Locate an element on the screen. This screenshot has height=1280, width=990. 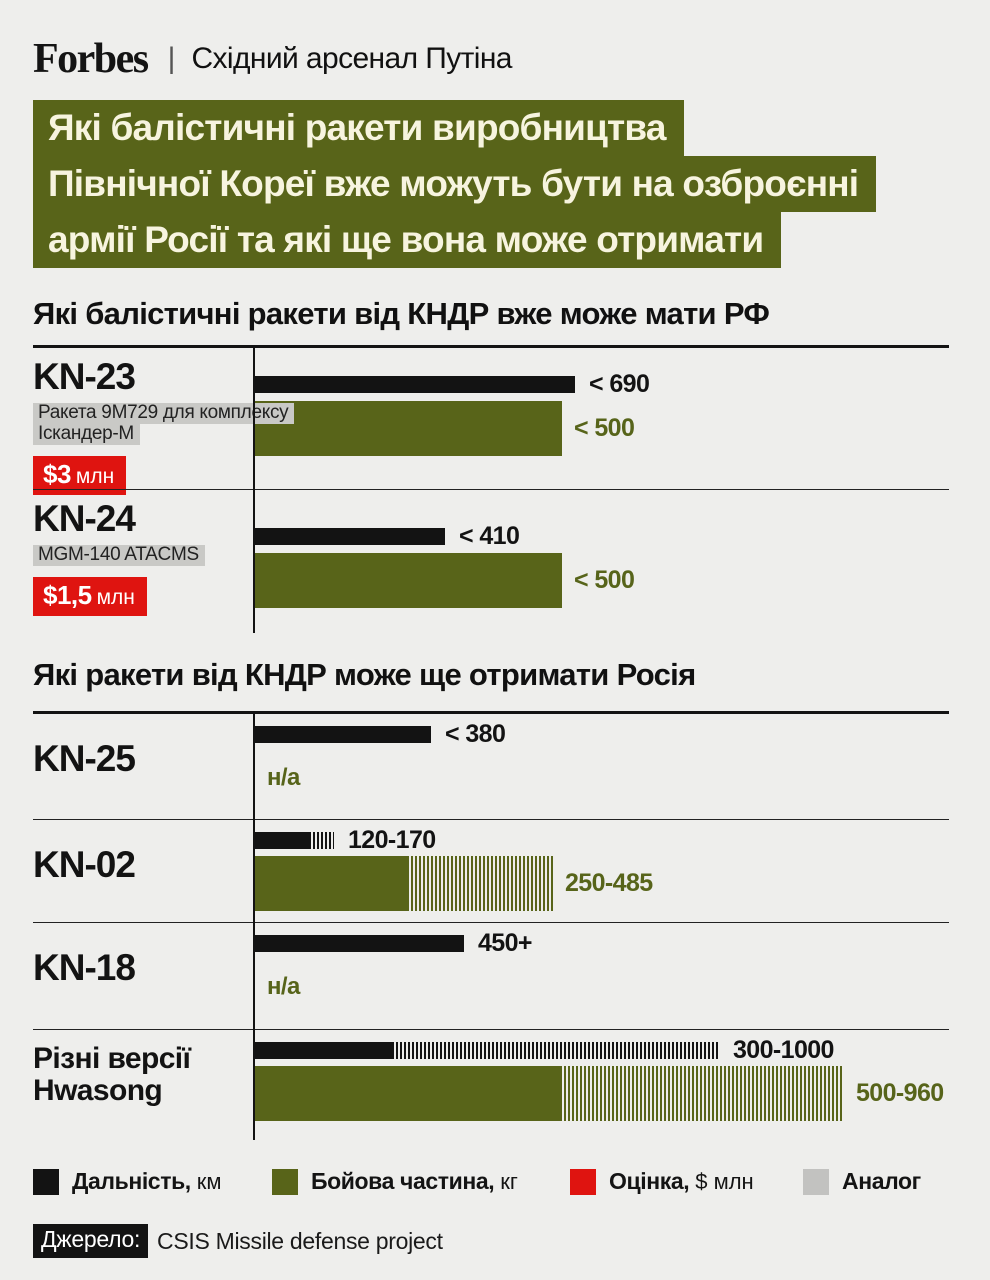
missile-name: KN-18 is located at coordinates (84, 967).